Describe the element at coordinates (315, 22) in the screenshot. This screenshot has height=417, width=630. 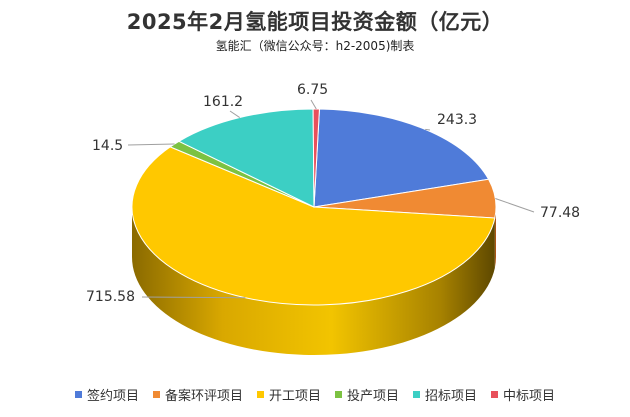
I see `chart-title: 2025年2月氢能项目投资金额（亿元）` at that location.